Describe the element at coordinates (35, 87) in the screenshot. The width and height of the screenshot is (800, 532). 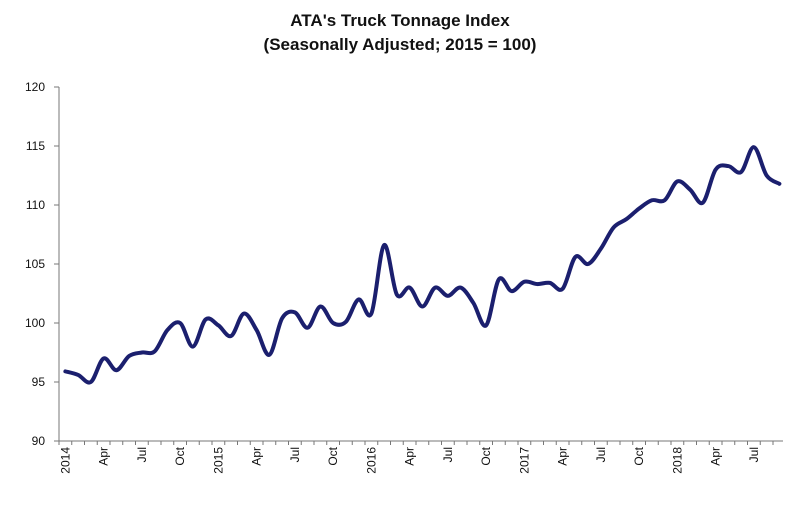
I see `y-tick-label: 120` at that location.